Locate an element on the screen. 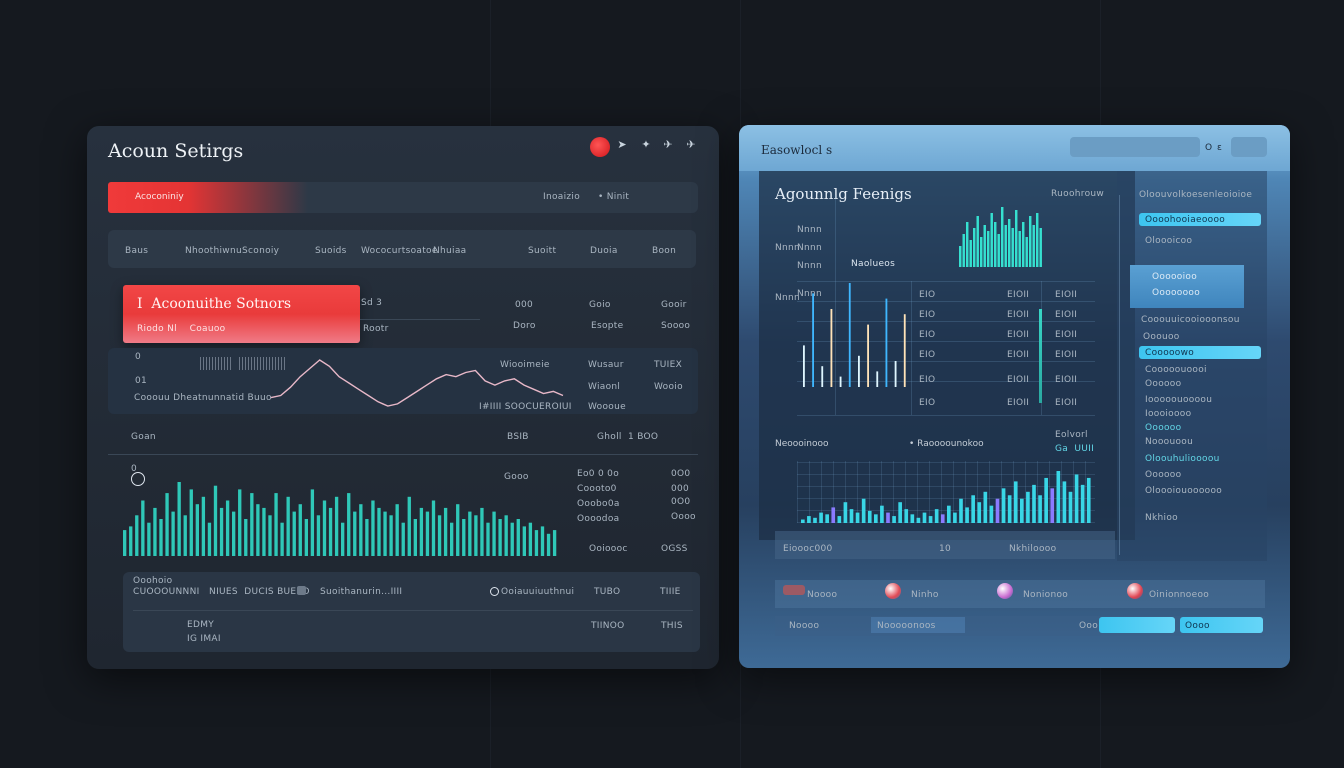 The image size is (1344, 768). plane-icon: ✈ is located at coordinates (691, 144).